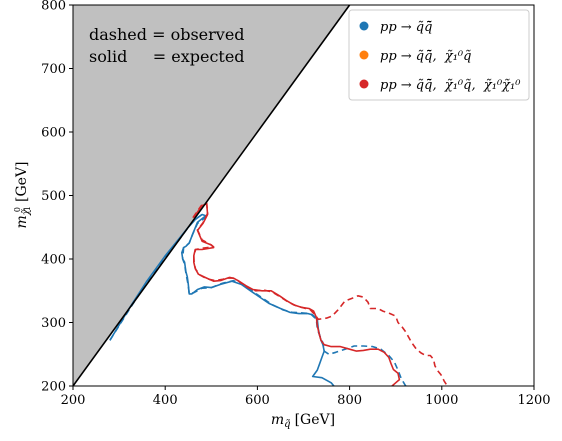 Image resolution: width=562 pixels, height=441 pixels. What do you see at coordinates (165, 400) in the screenshot?
I see `x-tick-label: 400` at bounding box center [165, 400].